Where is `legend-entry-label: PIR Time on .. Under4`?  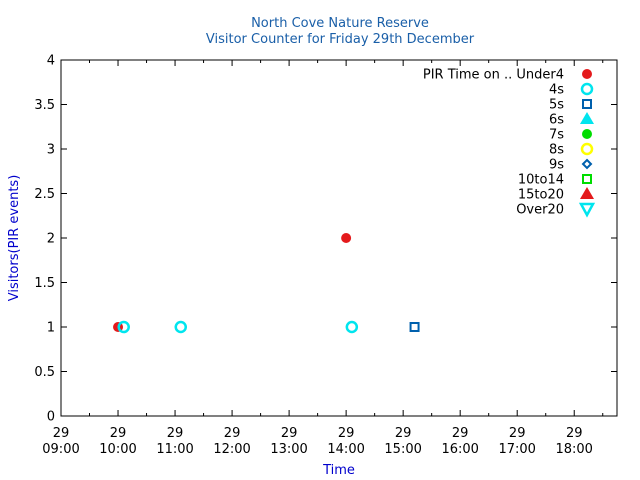 legend-entry-label: PIR Time on .. Under4 is located at coordinates (493, 75).